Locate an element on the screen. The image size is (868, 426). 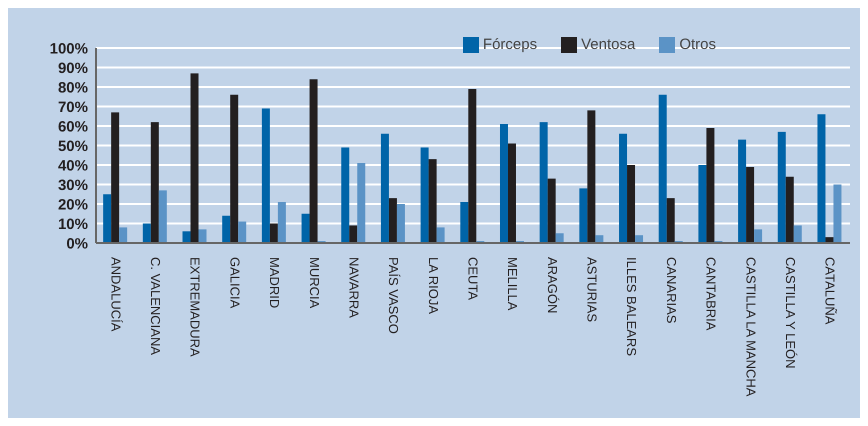
x-tick-label: CANTABRIA is located at coordinates (711, 294).